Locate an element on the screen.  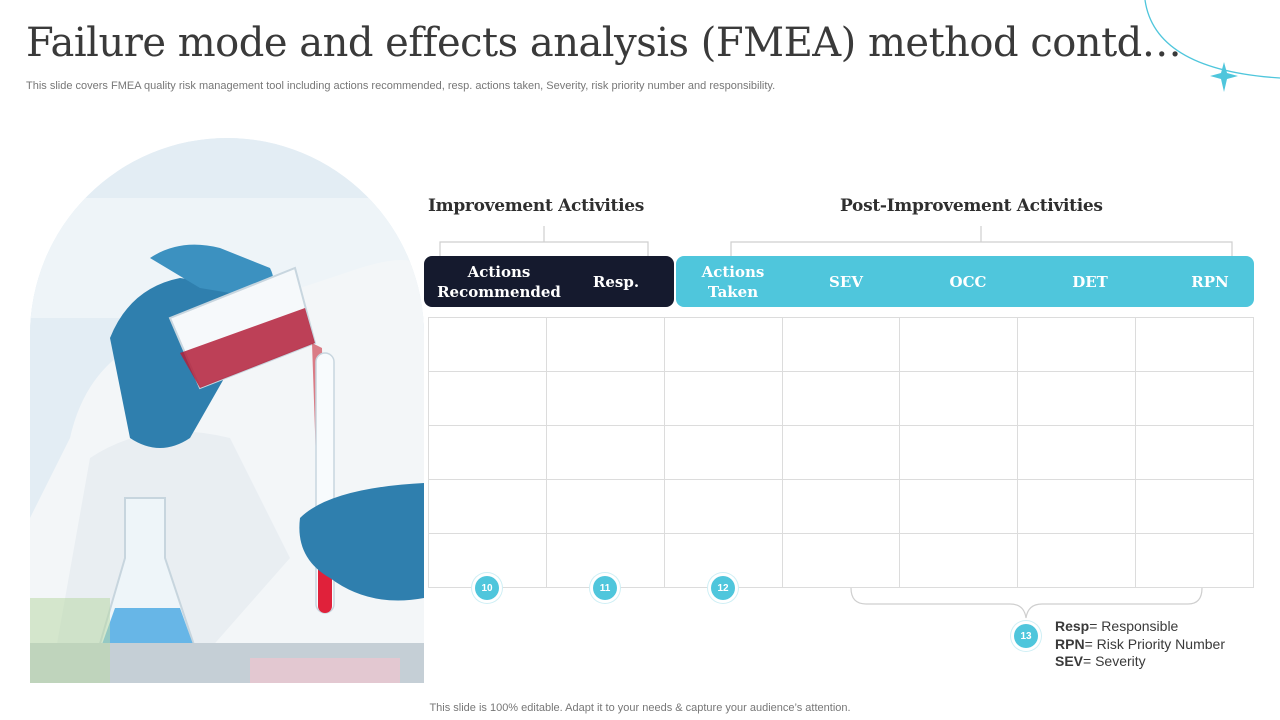
badge-11: 11 is located at coordinates (605, 588).